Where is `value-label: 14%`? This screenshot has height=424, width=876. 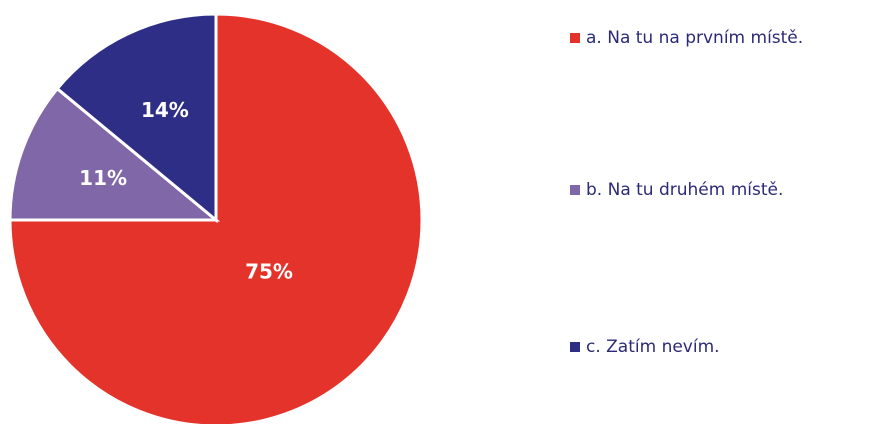 value-label: 14% is located at coordinates (165, 110).